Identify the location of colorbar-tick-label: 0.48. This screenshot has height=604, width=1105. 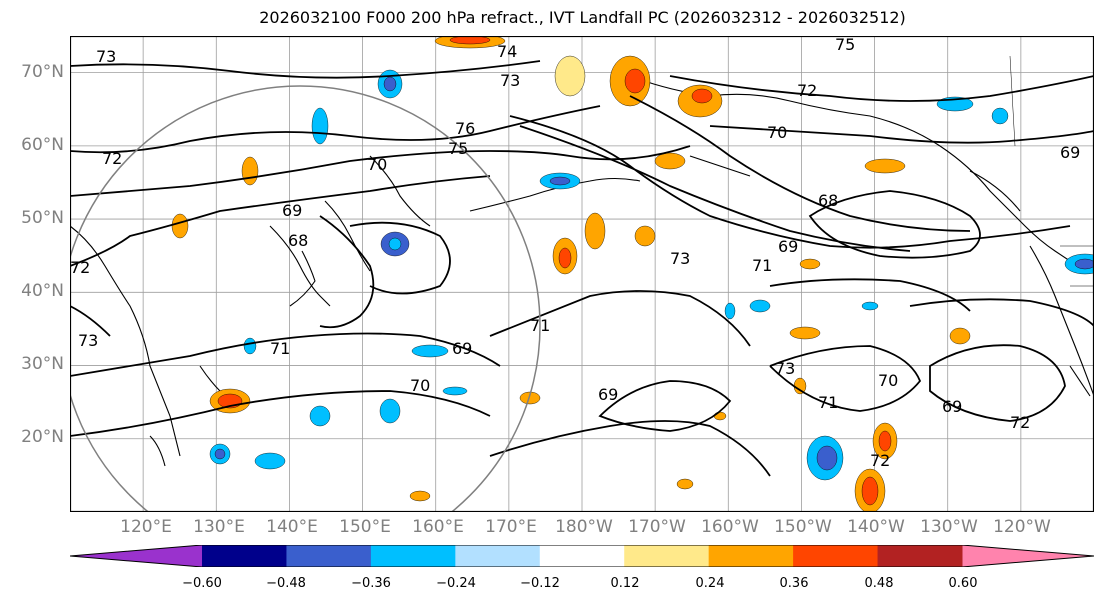
(879, 583).